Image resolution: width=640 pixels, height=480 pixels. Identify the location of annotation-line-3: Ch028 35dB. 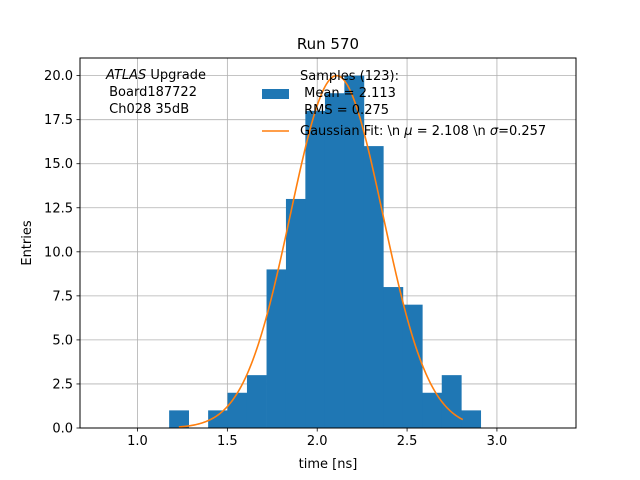
(147, 109).